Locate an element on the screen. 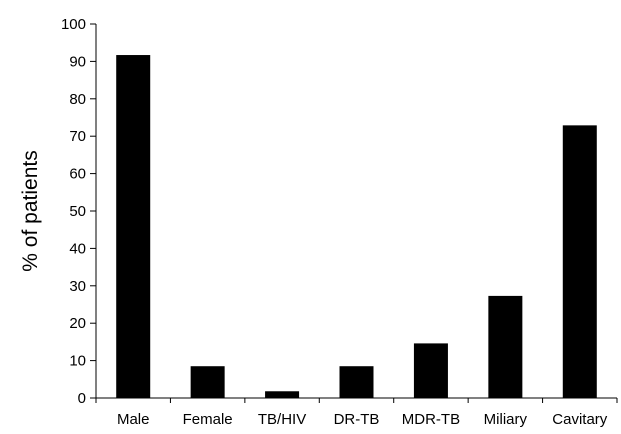 Image resolution: width=621 pixels, height=434 pixels. y-tick-label: 40 is located at coordinates (77, 248).